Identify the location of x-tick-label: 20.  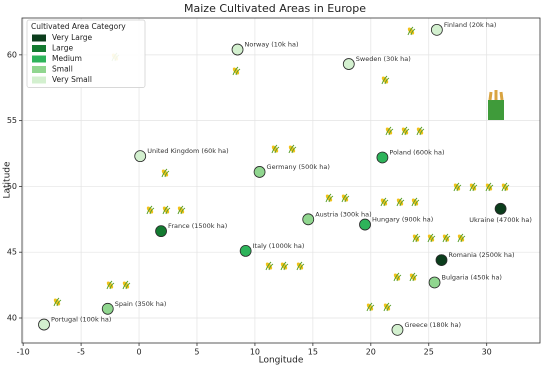
(371, 352).